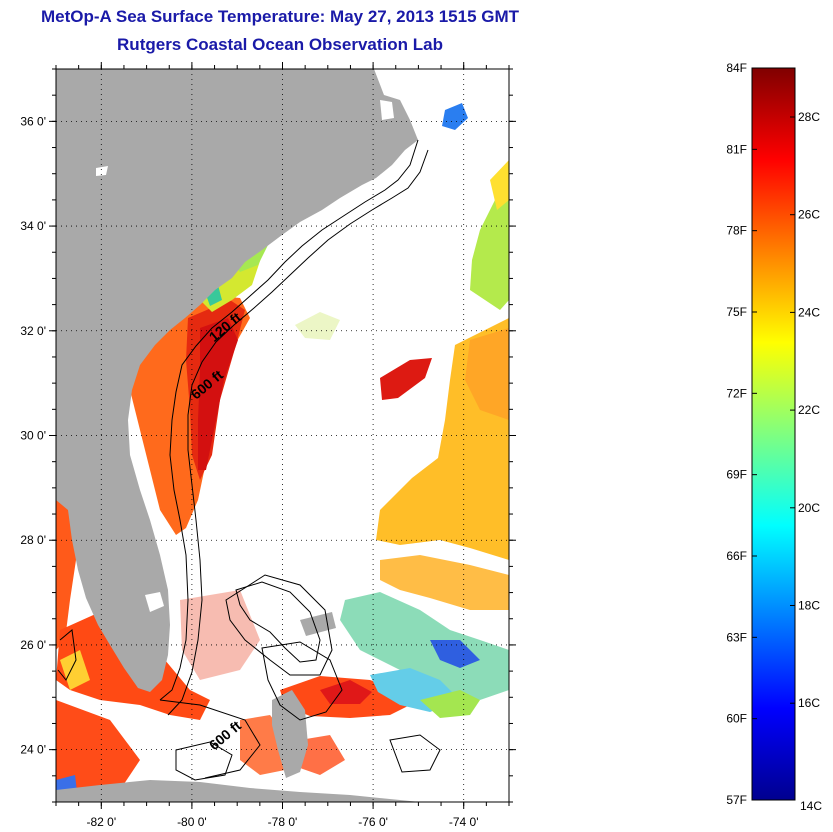 The image size is (833, 832). Describe the element at coordinates (773, 418) in the screenshot. I see `colorbar-ticks` at that location.